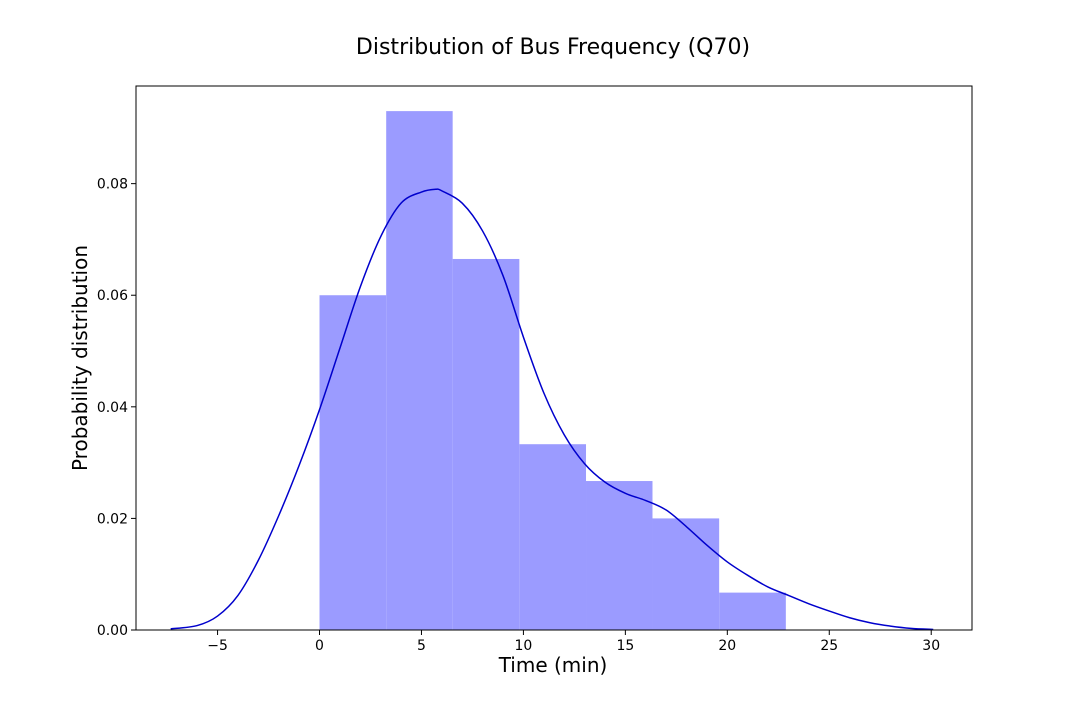  I want to click on y-tick-label: 0.00, so click(112, 631).